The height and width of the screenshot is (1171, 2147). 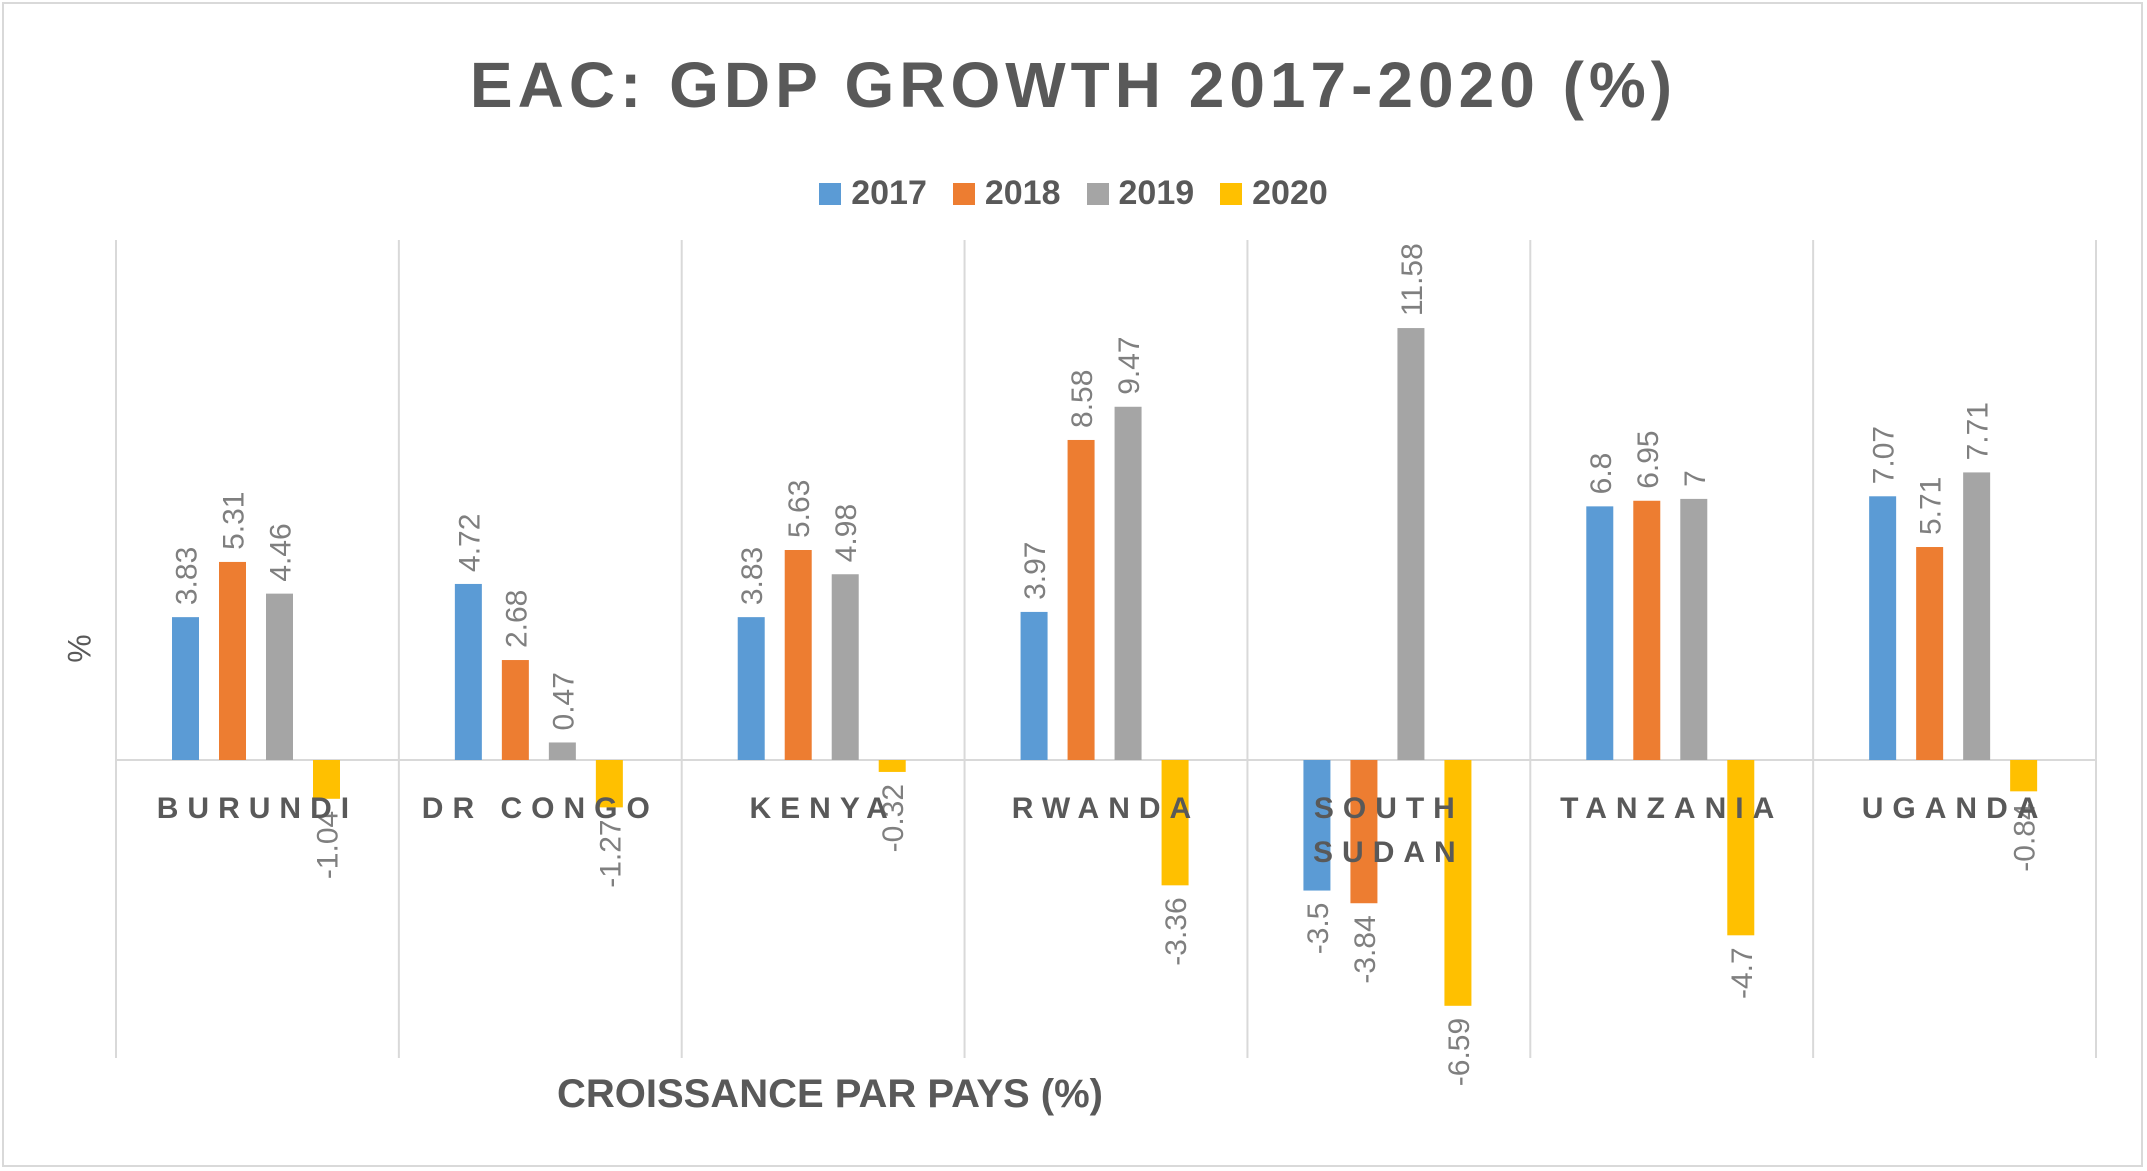 I want to click on data-label: 8.58, so click(x=1082, y=399).